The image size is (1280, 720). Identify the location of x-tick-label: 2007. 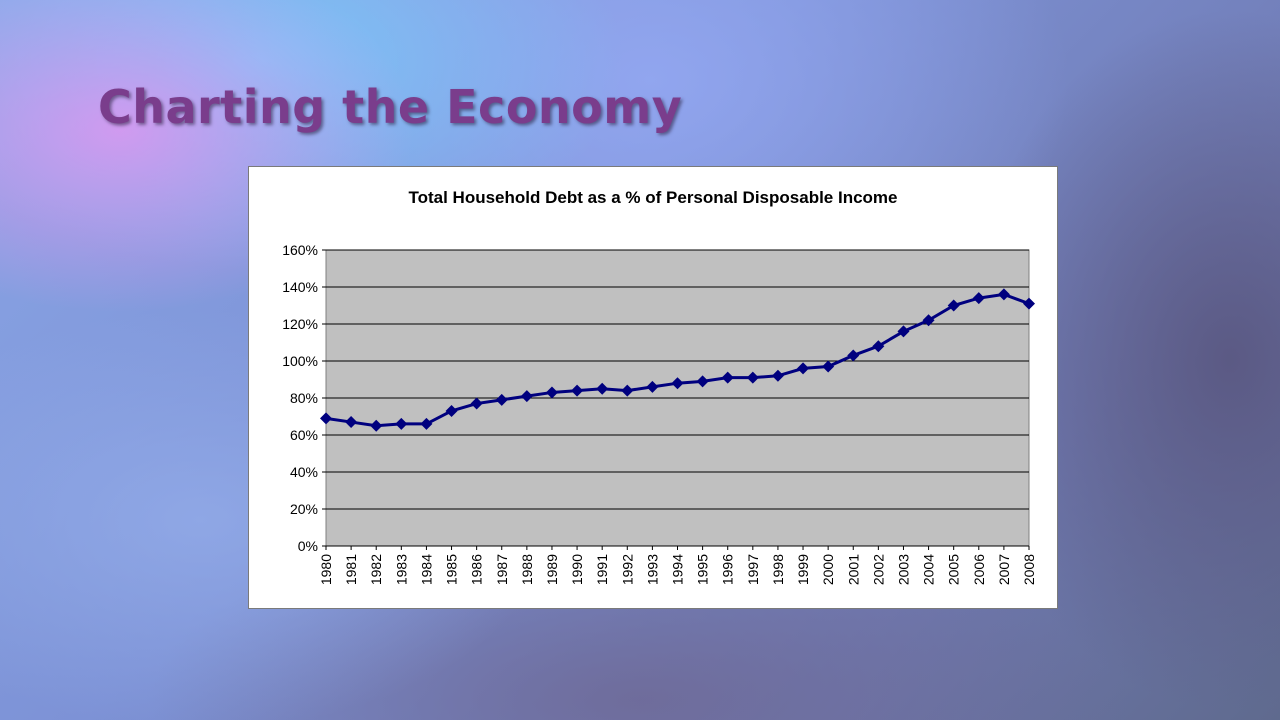
(1004, 569).